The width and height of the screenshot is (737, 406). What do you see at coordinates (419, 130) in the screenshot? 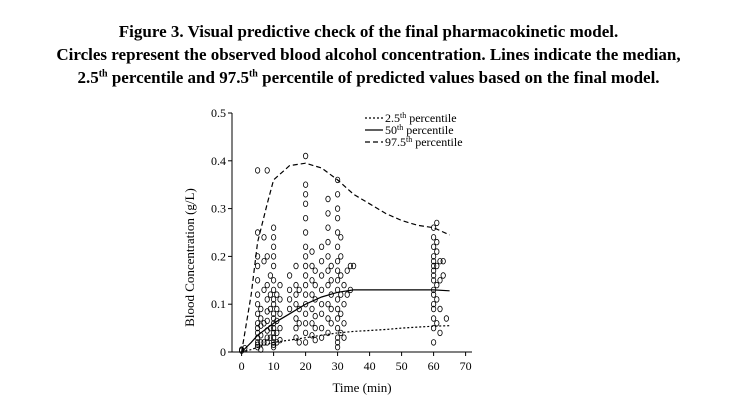
I see `legend-label: 50th percentile` at bounding box center [419, 130].